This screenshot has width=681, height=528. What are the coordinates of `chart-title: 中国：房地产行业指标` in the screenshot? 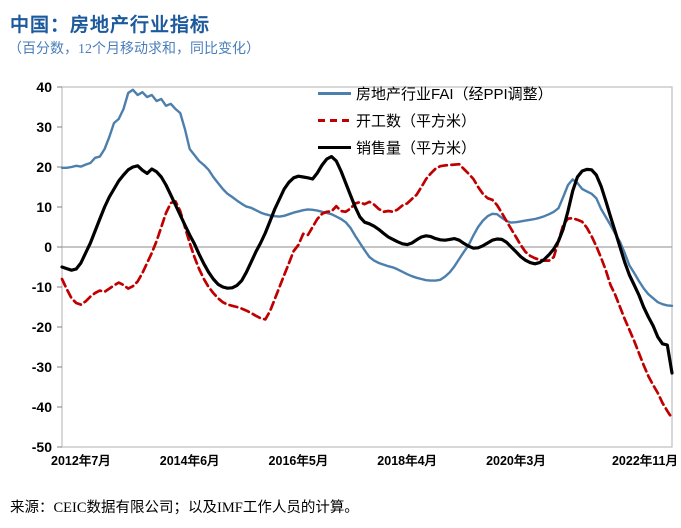 It's located at (110, 25).